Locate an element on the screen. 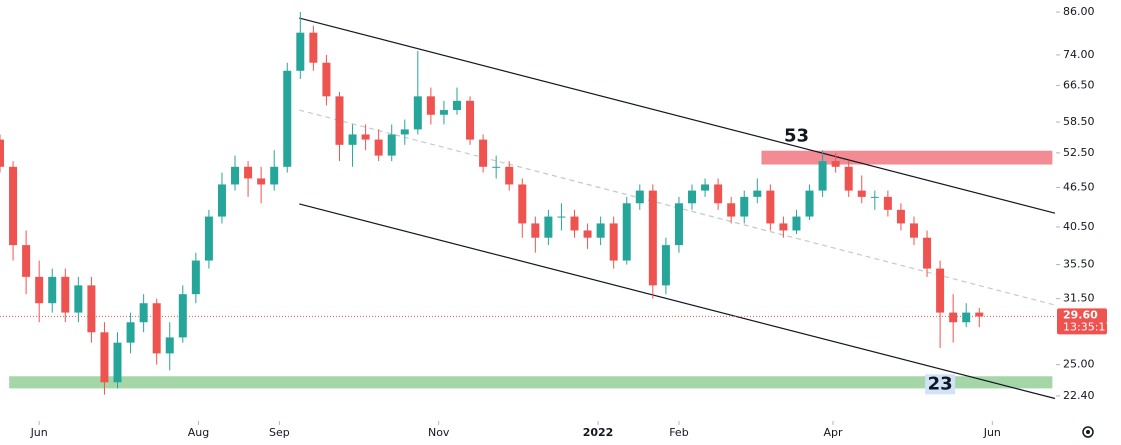 The width and height of the screenshot is (1121, 445). last-price-badge is located at coordinates (1082, 321).